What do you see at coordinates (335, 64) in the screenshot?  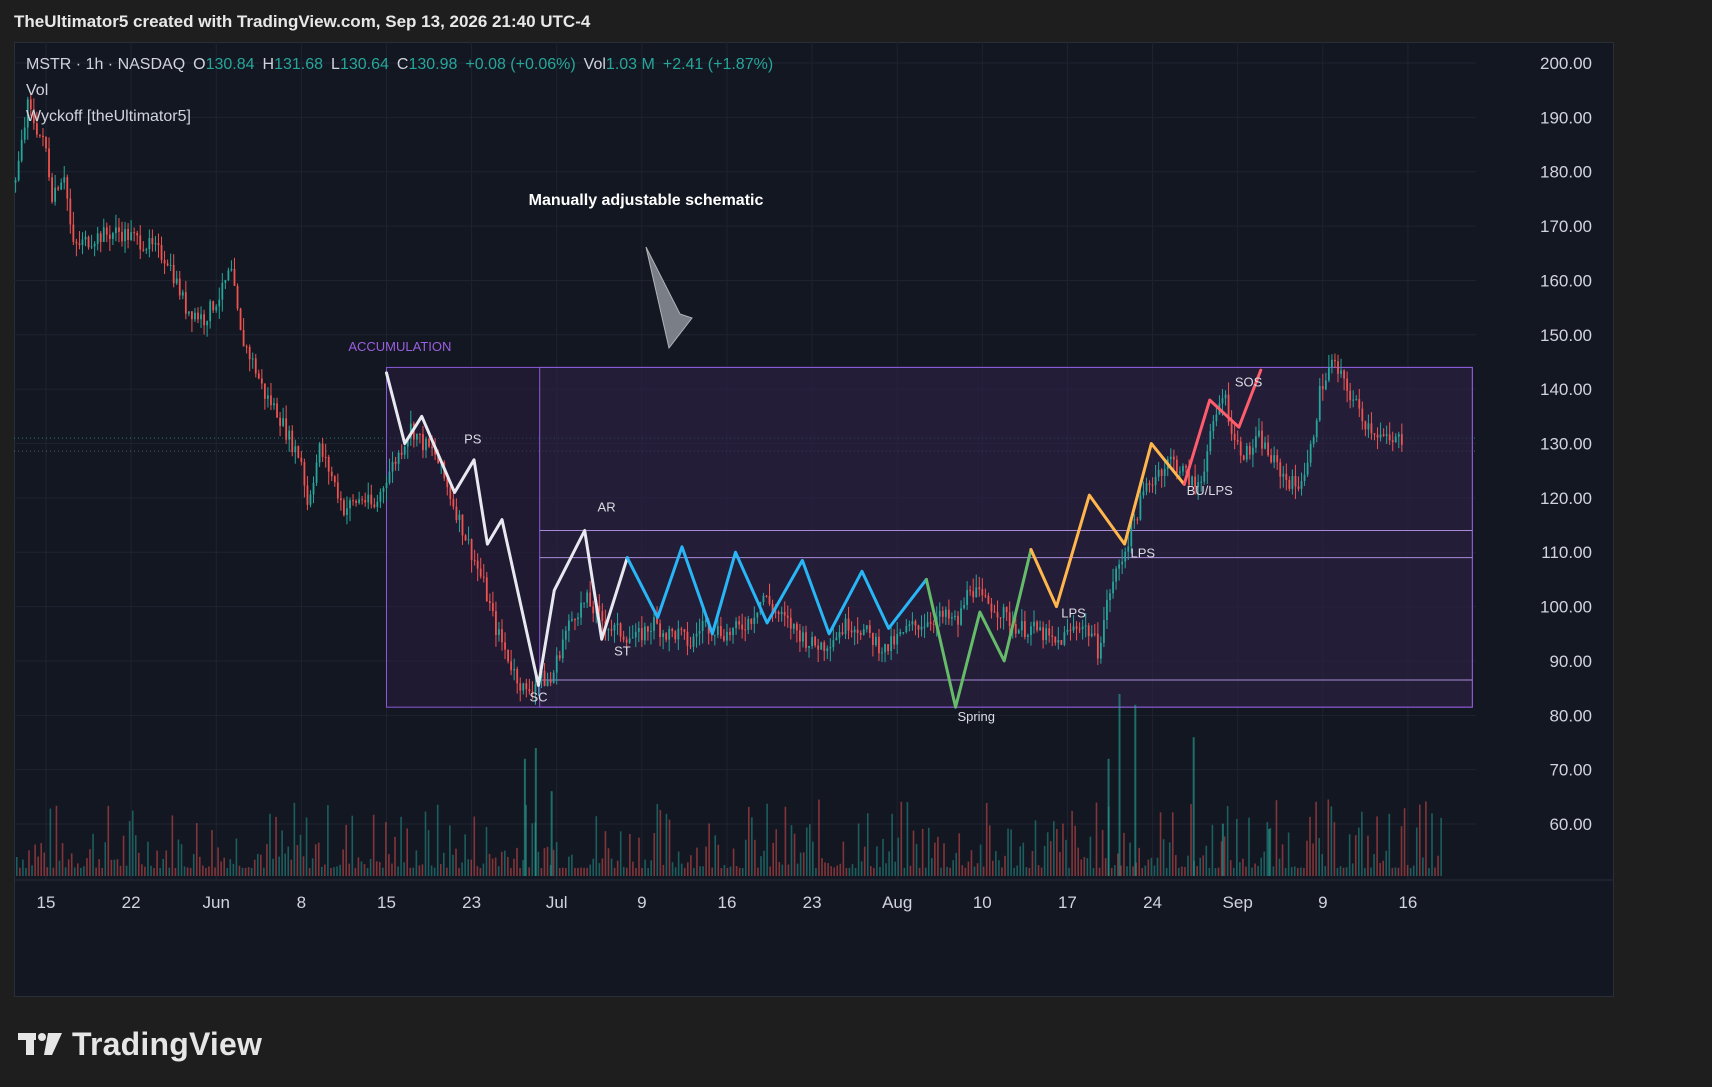 I see `low-label: L` at bounding box center [335, 64].